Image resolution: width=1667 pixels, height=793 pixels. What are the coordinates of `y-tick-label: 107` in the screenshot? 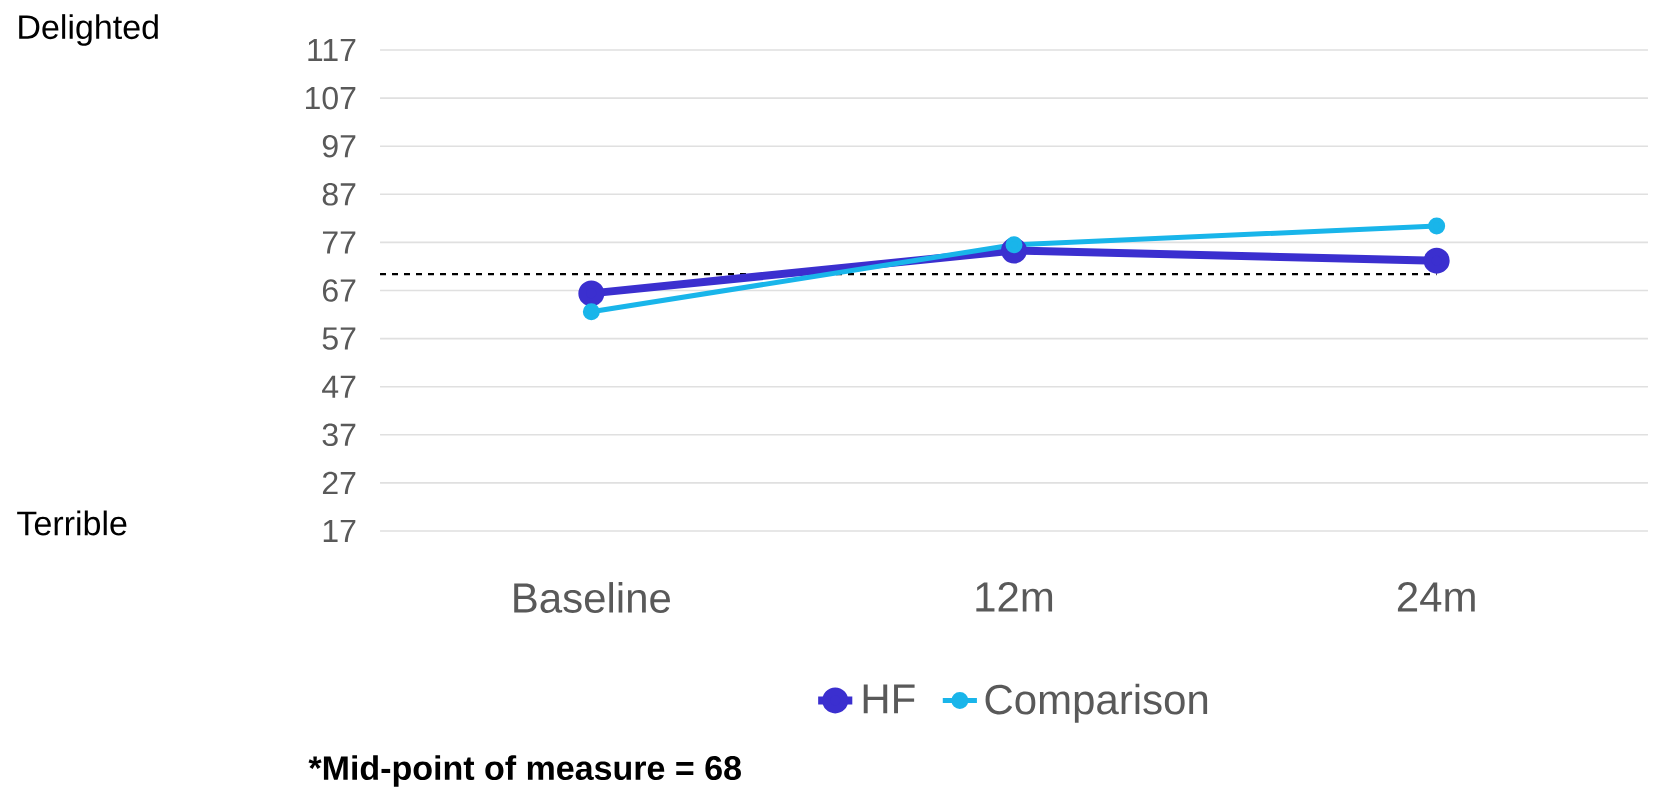 It's located at (331, 98).